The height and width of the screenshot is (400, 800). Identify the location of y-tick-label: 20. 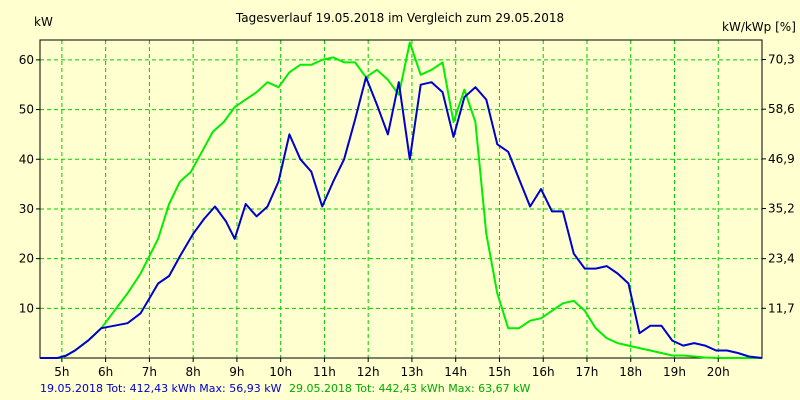
(26, 259).